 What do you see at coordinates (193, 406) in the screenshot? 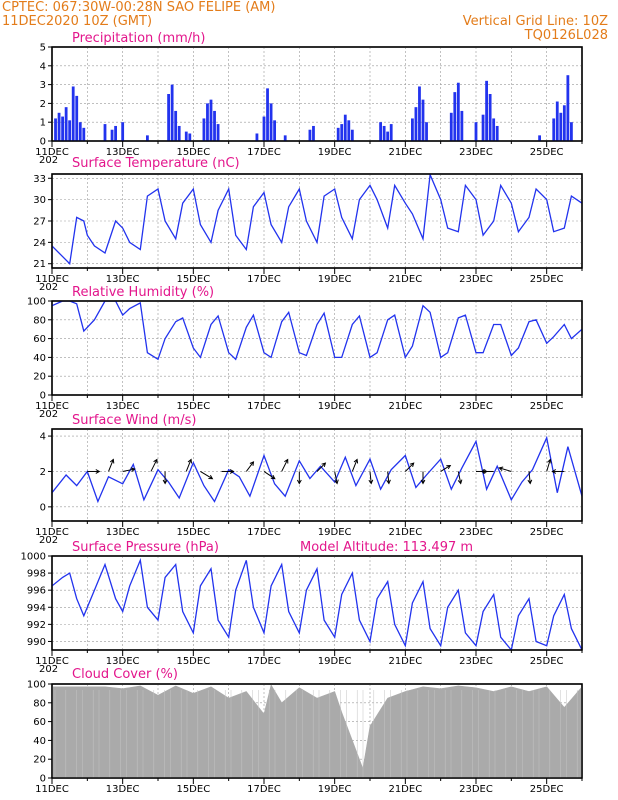
I see `humidity-xtick-label: 15DEC` at bounding box center [193, 406].